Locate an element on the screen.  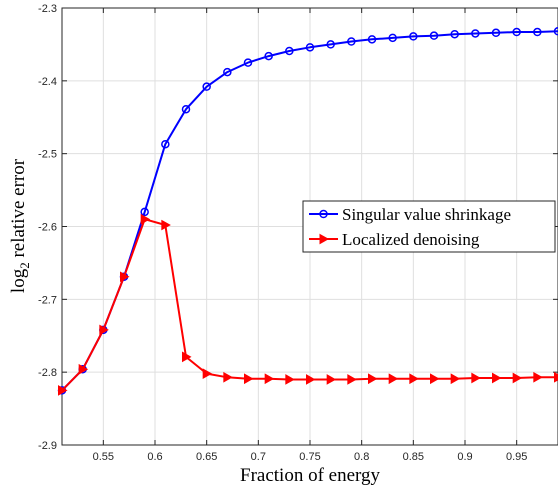
y-tick-label: -2.6 is located at coordinates (47, 228).